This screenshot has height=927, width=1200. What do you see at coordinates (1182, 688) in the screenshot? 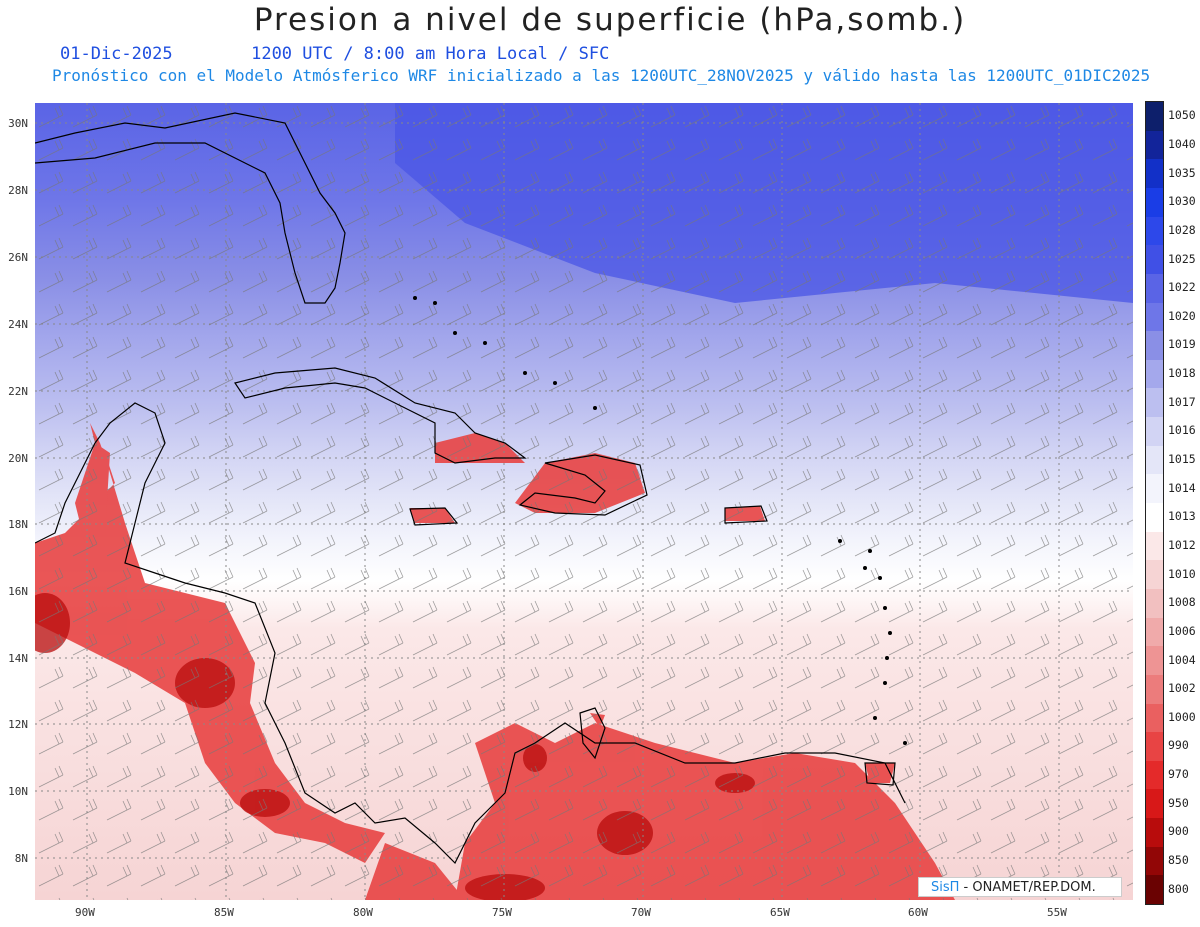
I see `colorbar-label: 1002` at bounding box center [1182, 688].